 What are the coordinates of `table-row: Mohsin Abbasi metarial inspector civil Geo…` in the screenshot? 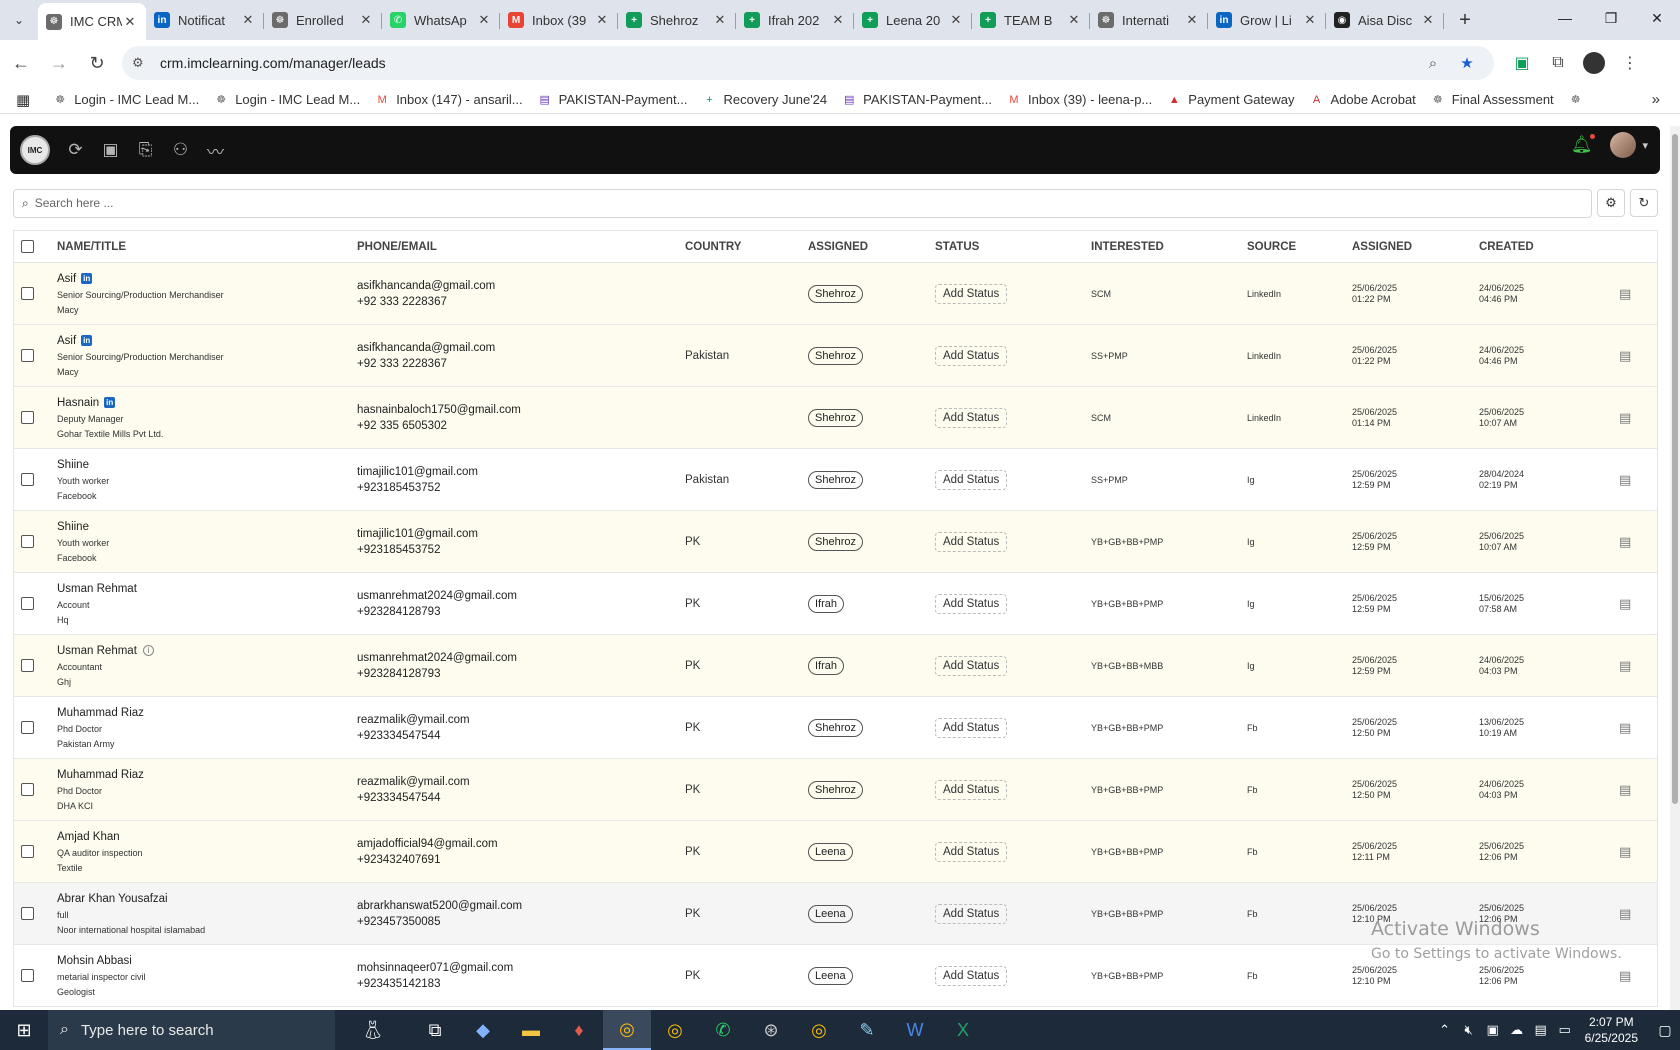 It's located at (835, 976).